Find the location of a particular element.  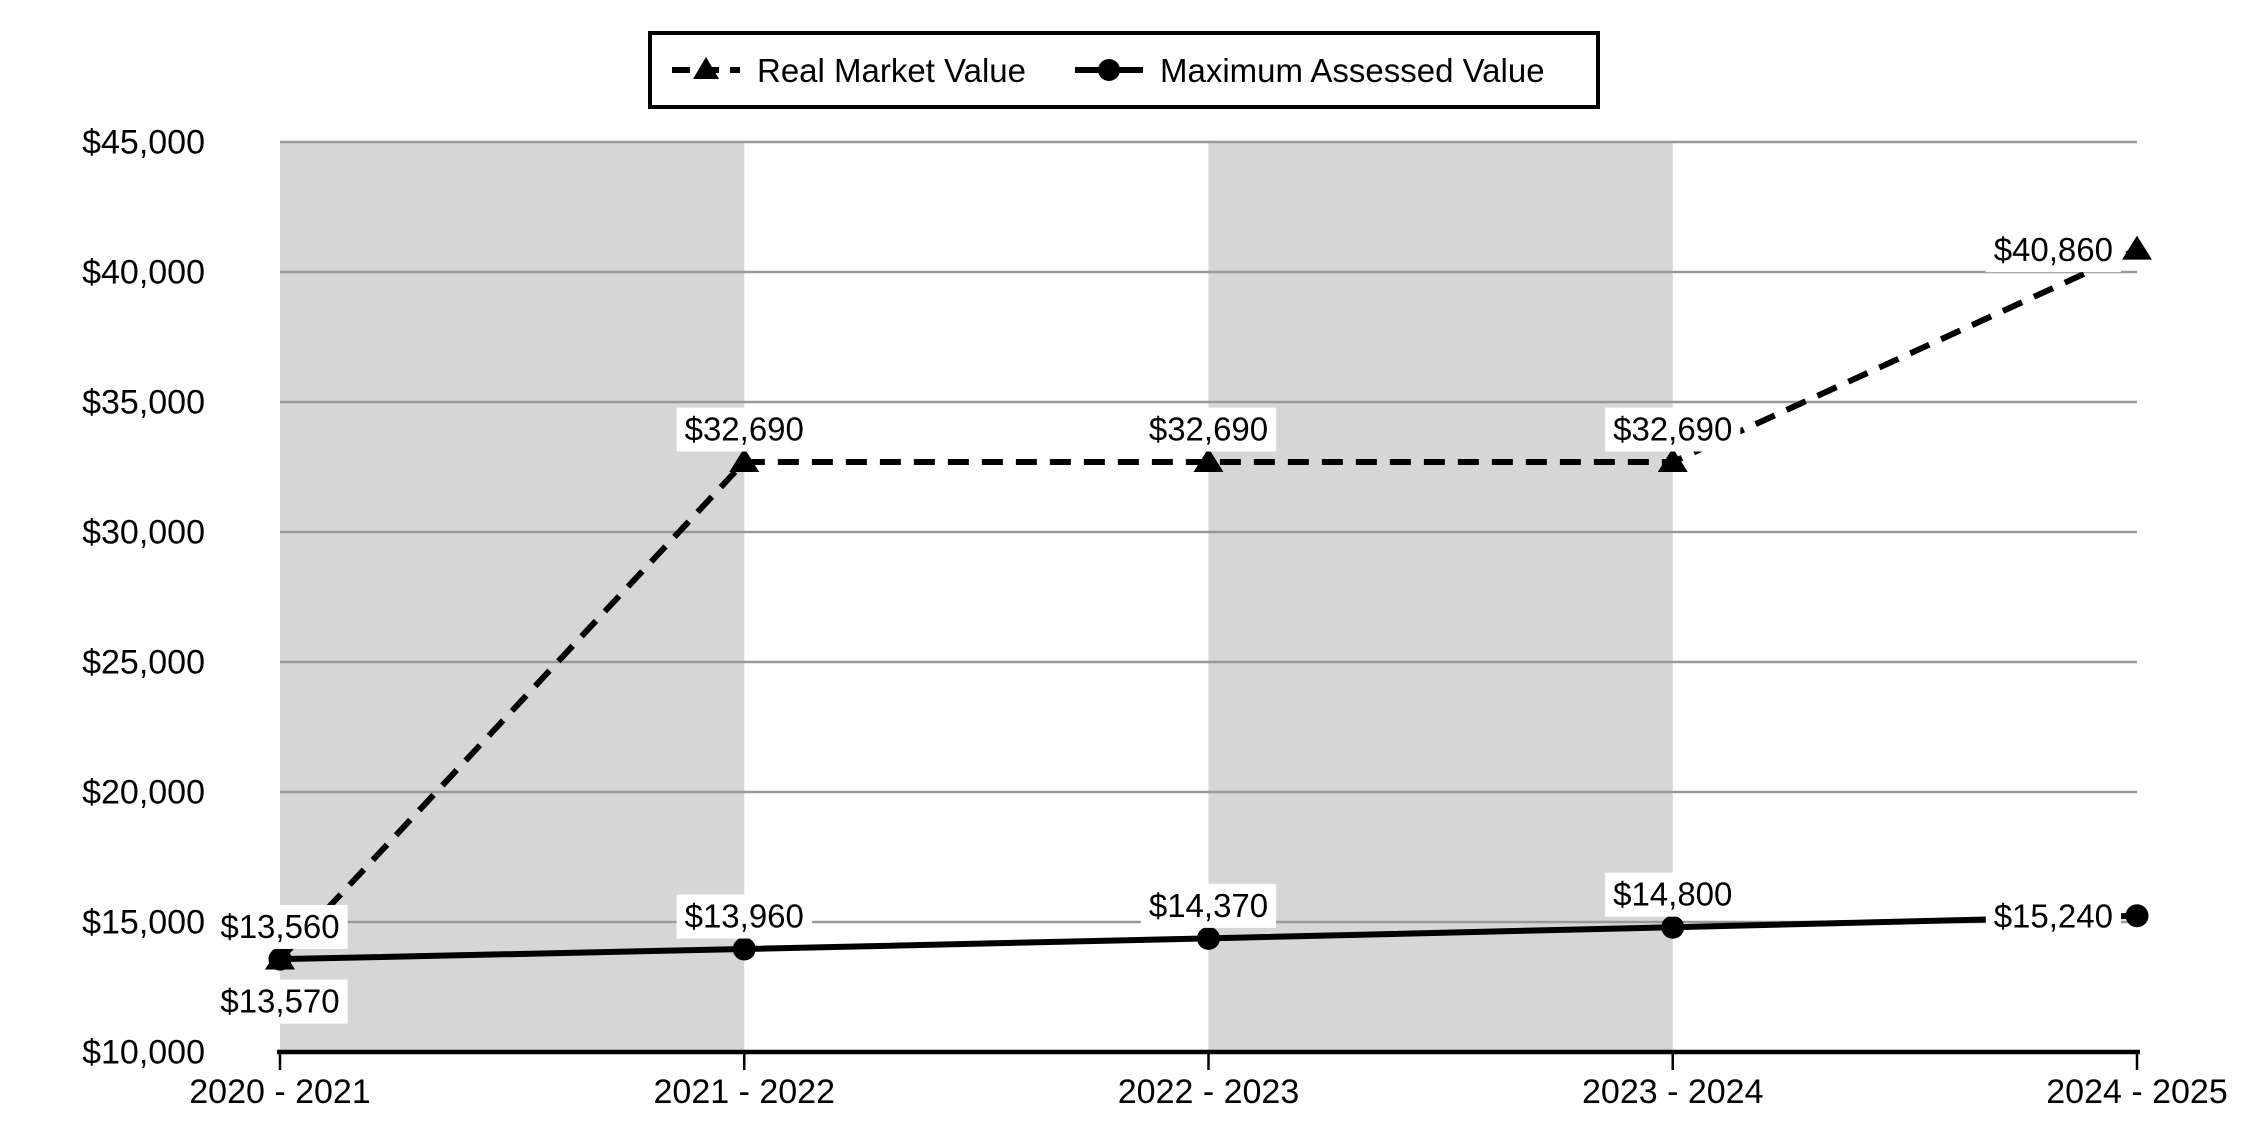

data-label: $13,570 is located at coordinates (279, 1001).